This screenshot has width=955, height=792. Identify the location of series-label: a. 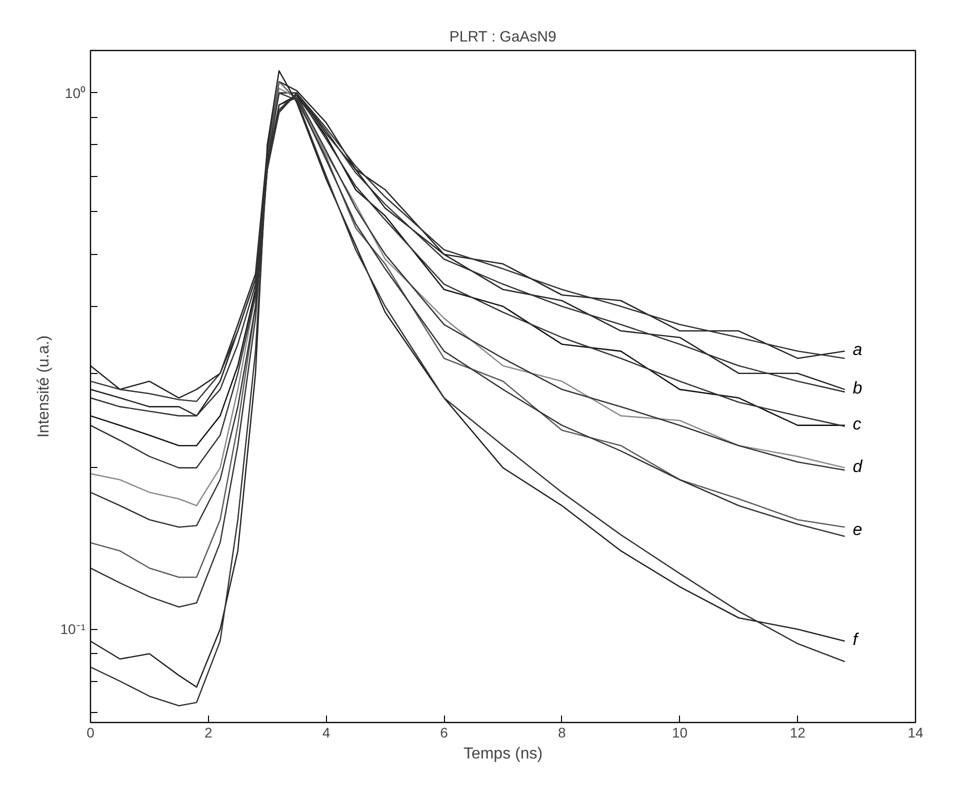
(857, 350).